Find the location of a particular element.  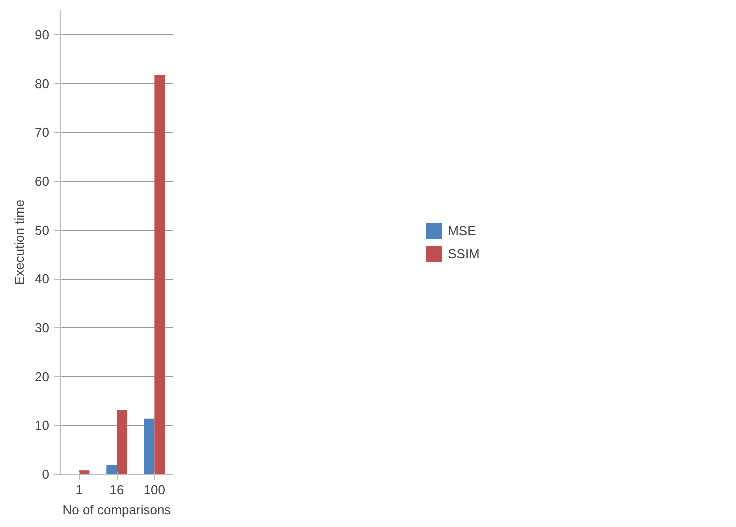

y-tick-label: 80 is located at coordinates (42, 84).